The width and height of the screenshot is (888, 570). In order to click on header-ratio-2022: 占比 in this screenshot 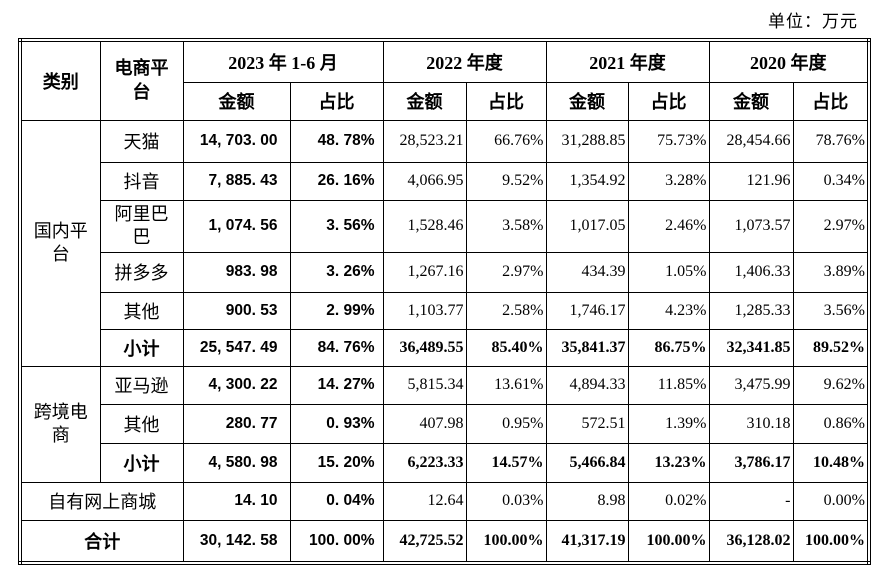, I will do `click(506, 101)`.